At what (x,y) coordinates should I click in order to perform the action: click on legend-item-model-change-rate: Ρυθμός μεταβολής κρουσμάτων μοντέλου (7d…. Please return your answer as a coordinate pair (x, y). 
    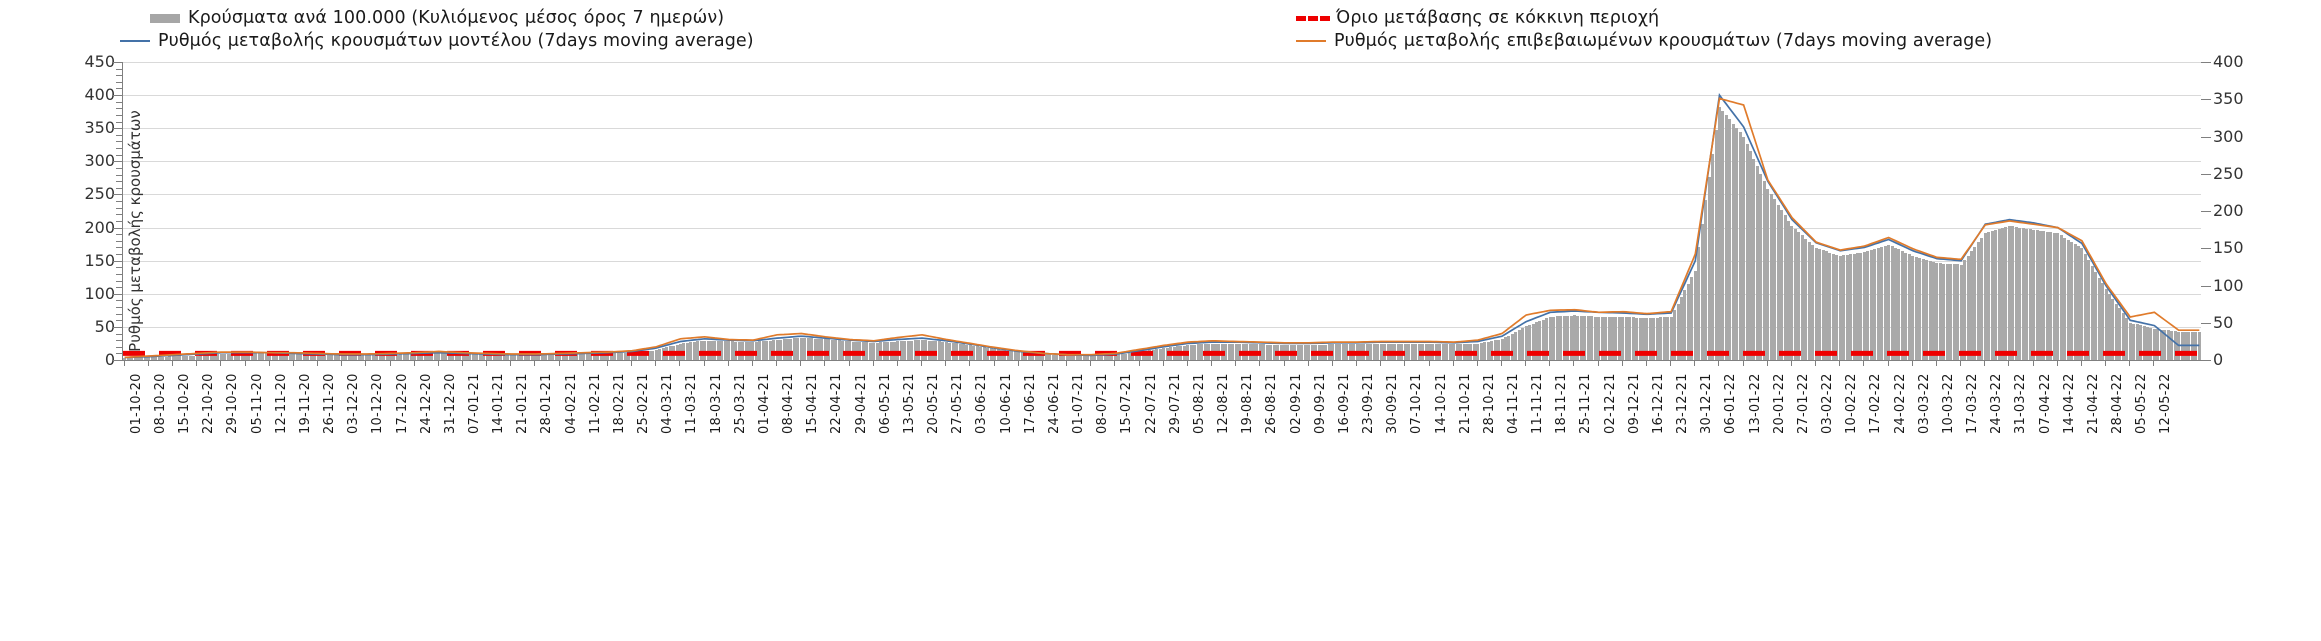
    Looking at the image, I should click on (437, 41).